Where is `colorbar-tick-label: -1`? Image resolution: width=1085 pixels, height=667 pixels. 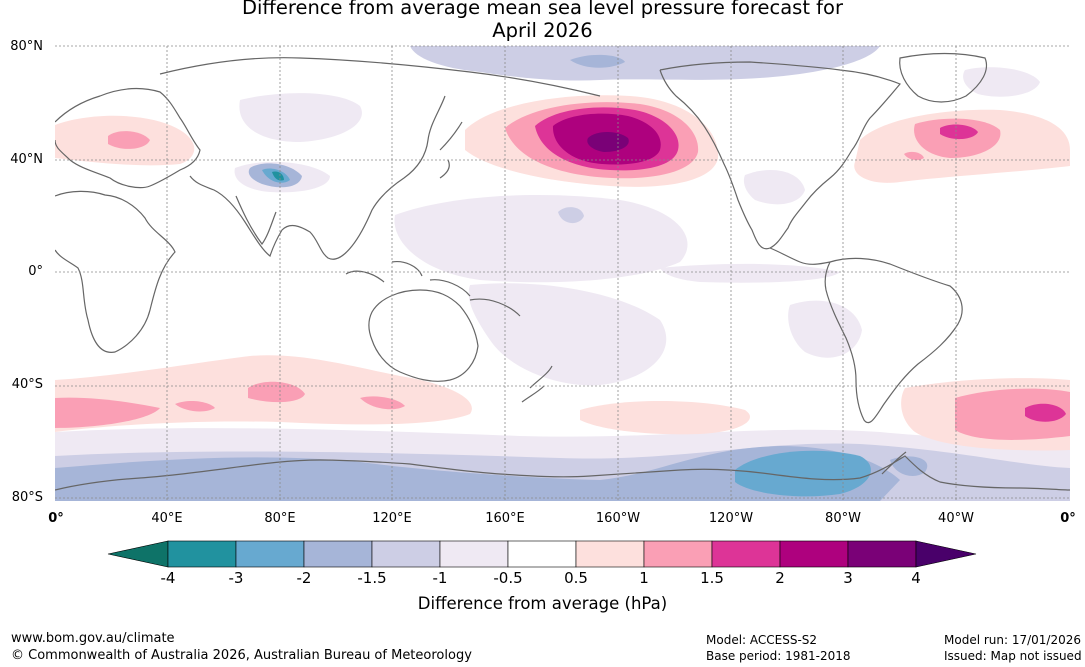
colorbar-tick-label: -1 is located at coordinates (440, 578).